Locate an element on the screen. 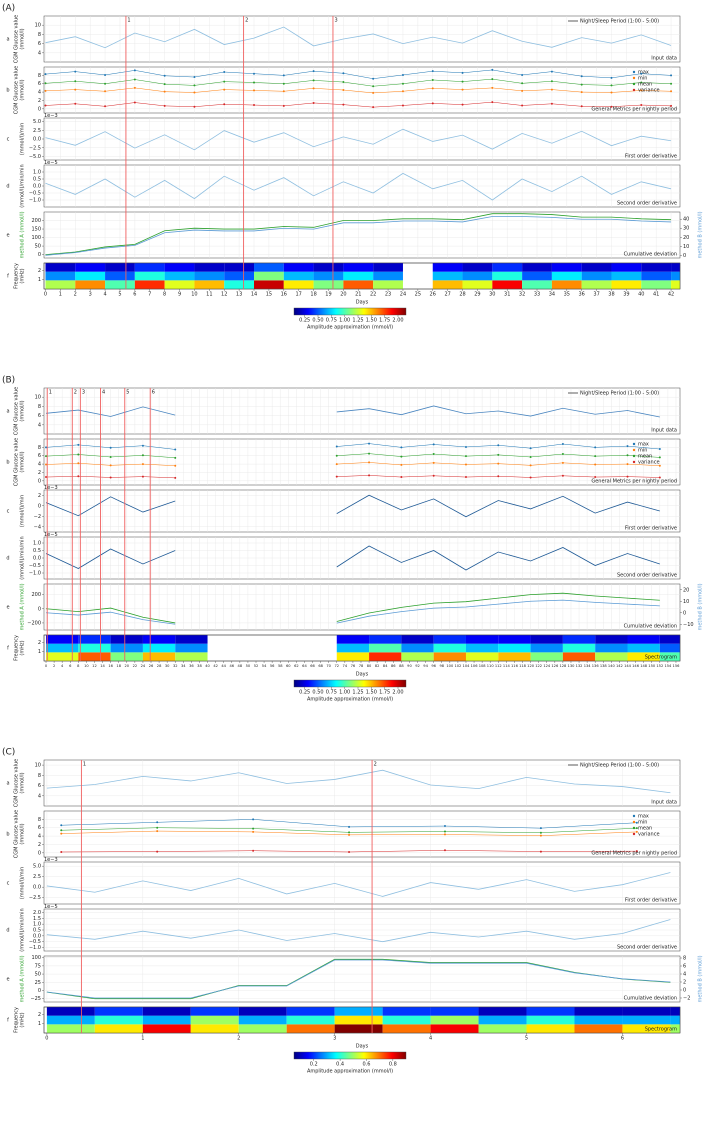  y-tick-label: −2.5 is located at coordinates (35, 148).